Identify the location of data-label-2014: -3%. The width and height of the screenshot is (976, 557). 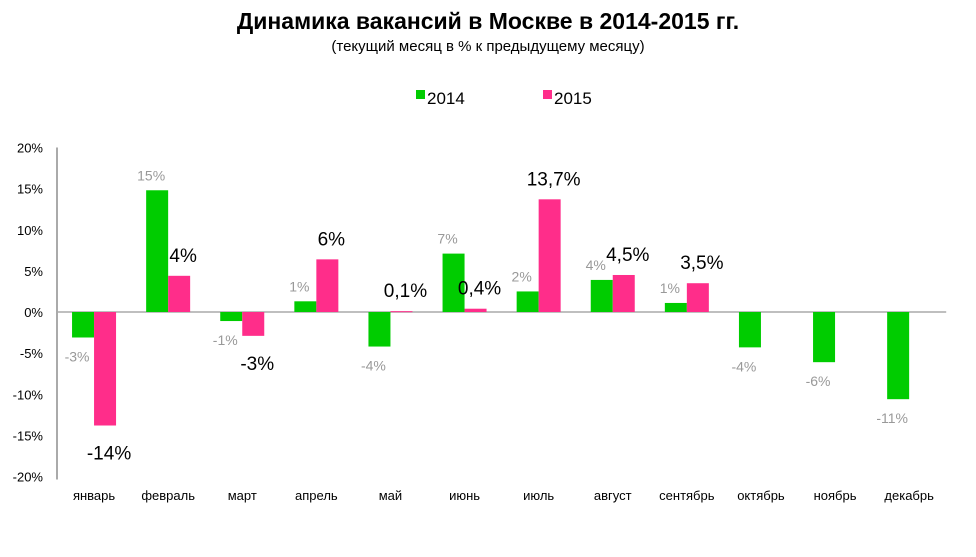
(77, 356).